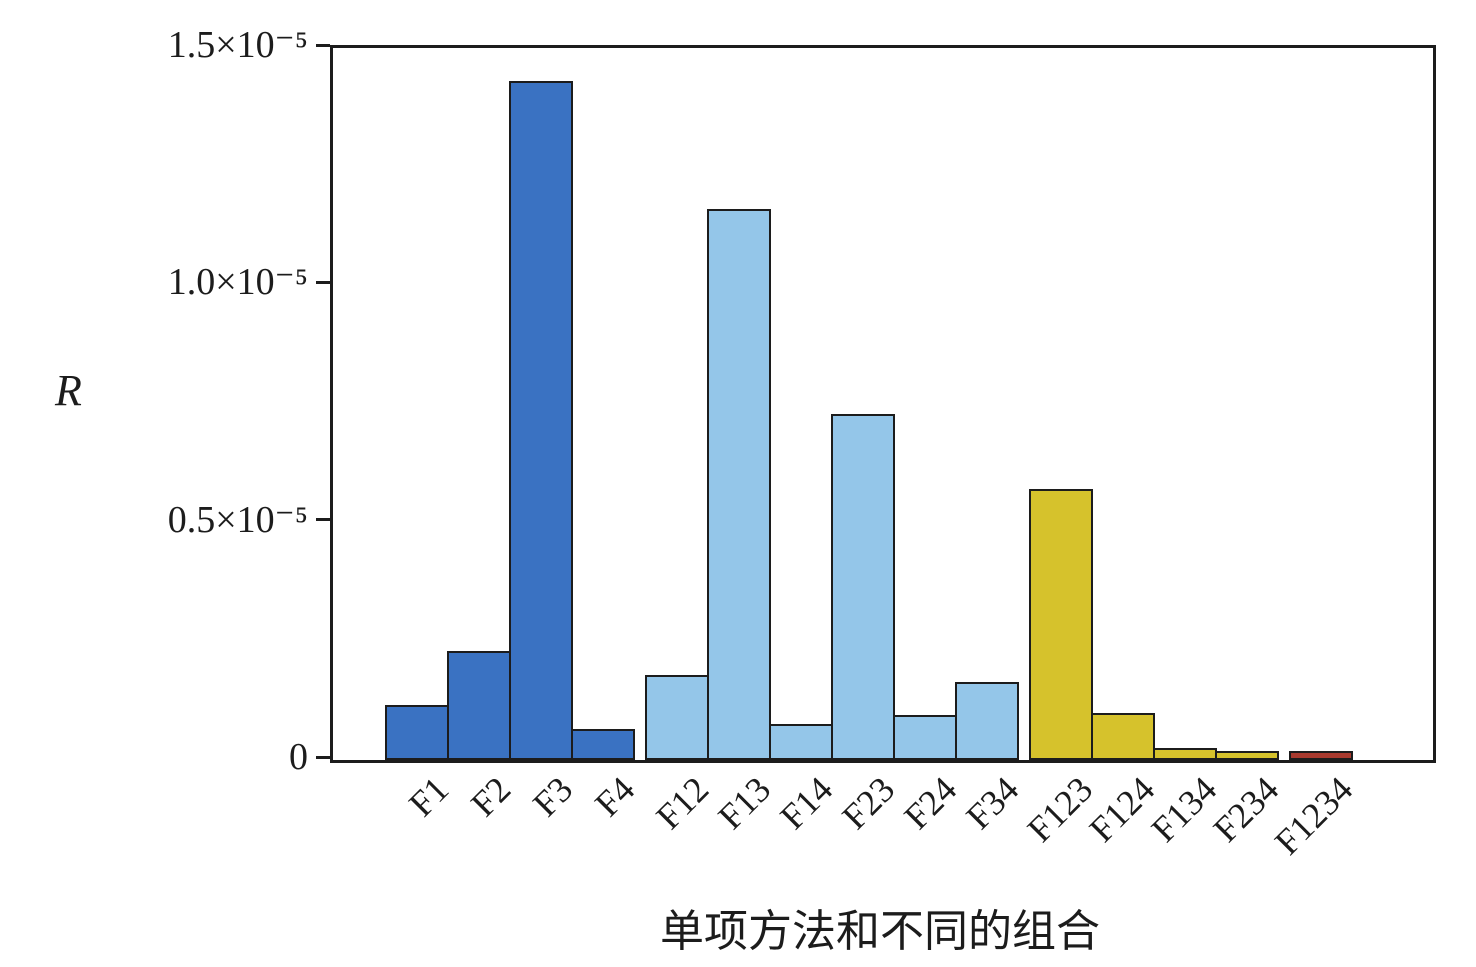 The width and height of the screenshot is (1476, 967). What do you see at coordinates (925, 737) in the screenshot?
I see `bar-F24` at bounding box center [925, 737].